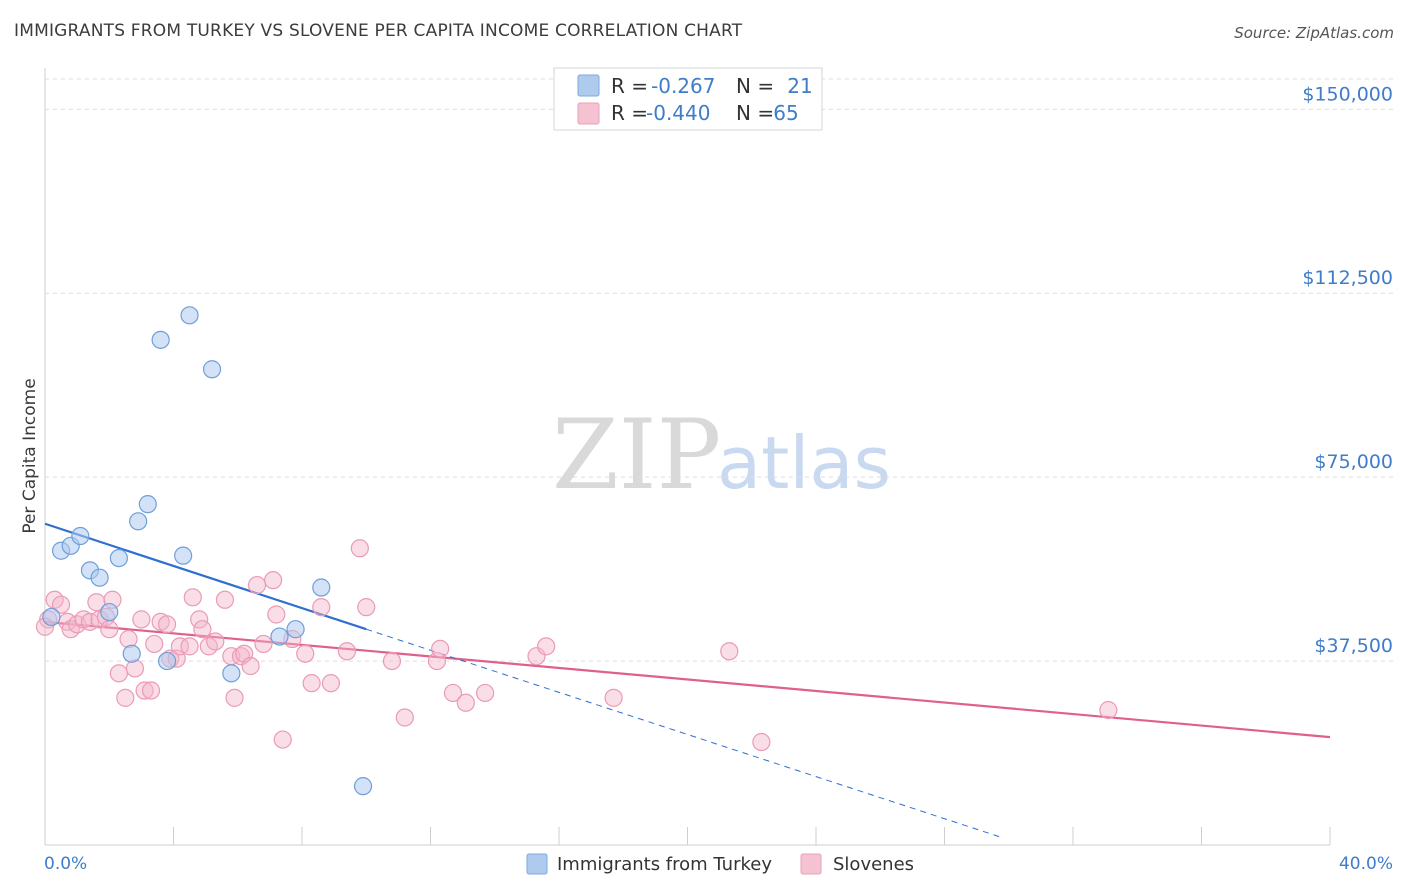 This screenshot has width=1406, height=892. What do you see at coordinates (636, 455) in the screenshot?
I see `watermark-zip: ZIP` at bounding box center [636, 455].